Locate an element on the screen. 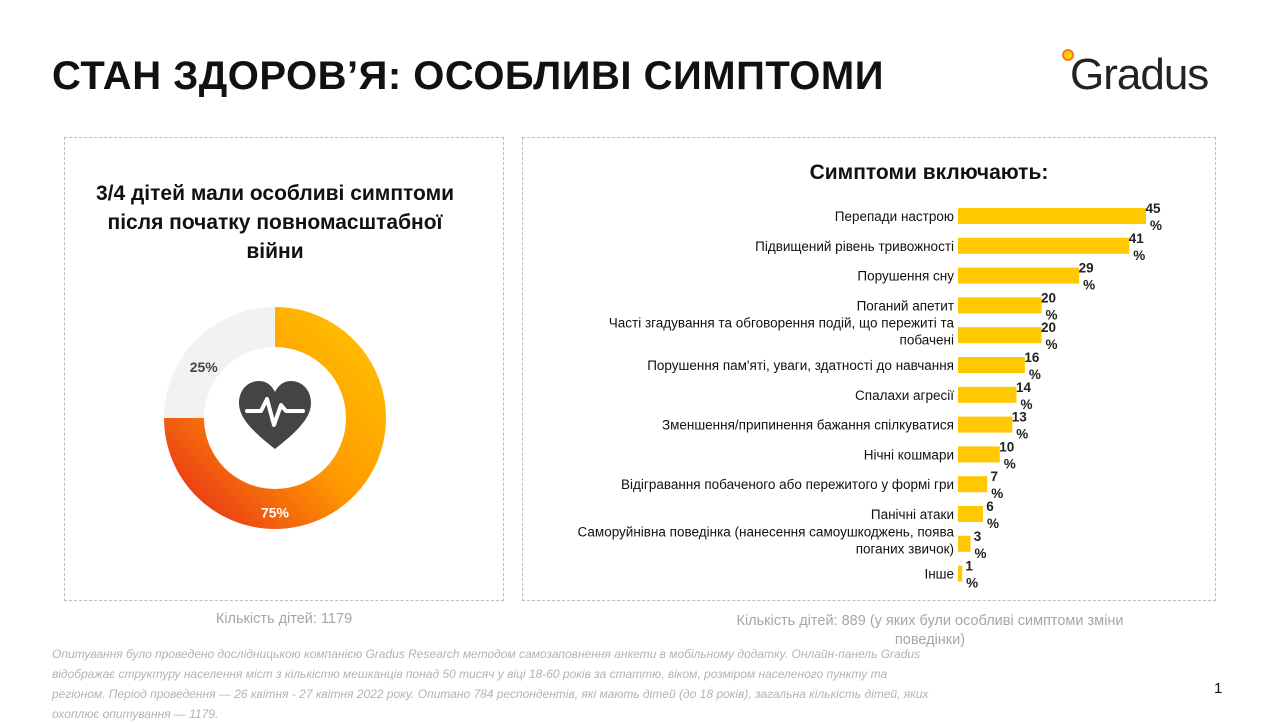 This screenshot has width=1280, height=724. donut-count: Кількість дітей: 1179 is located at coordinates (284, 619).